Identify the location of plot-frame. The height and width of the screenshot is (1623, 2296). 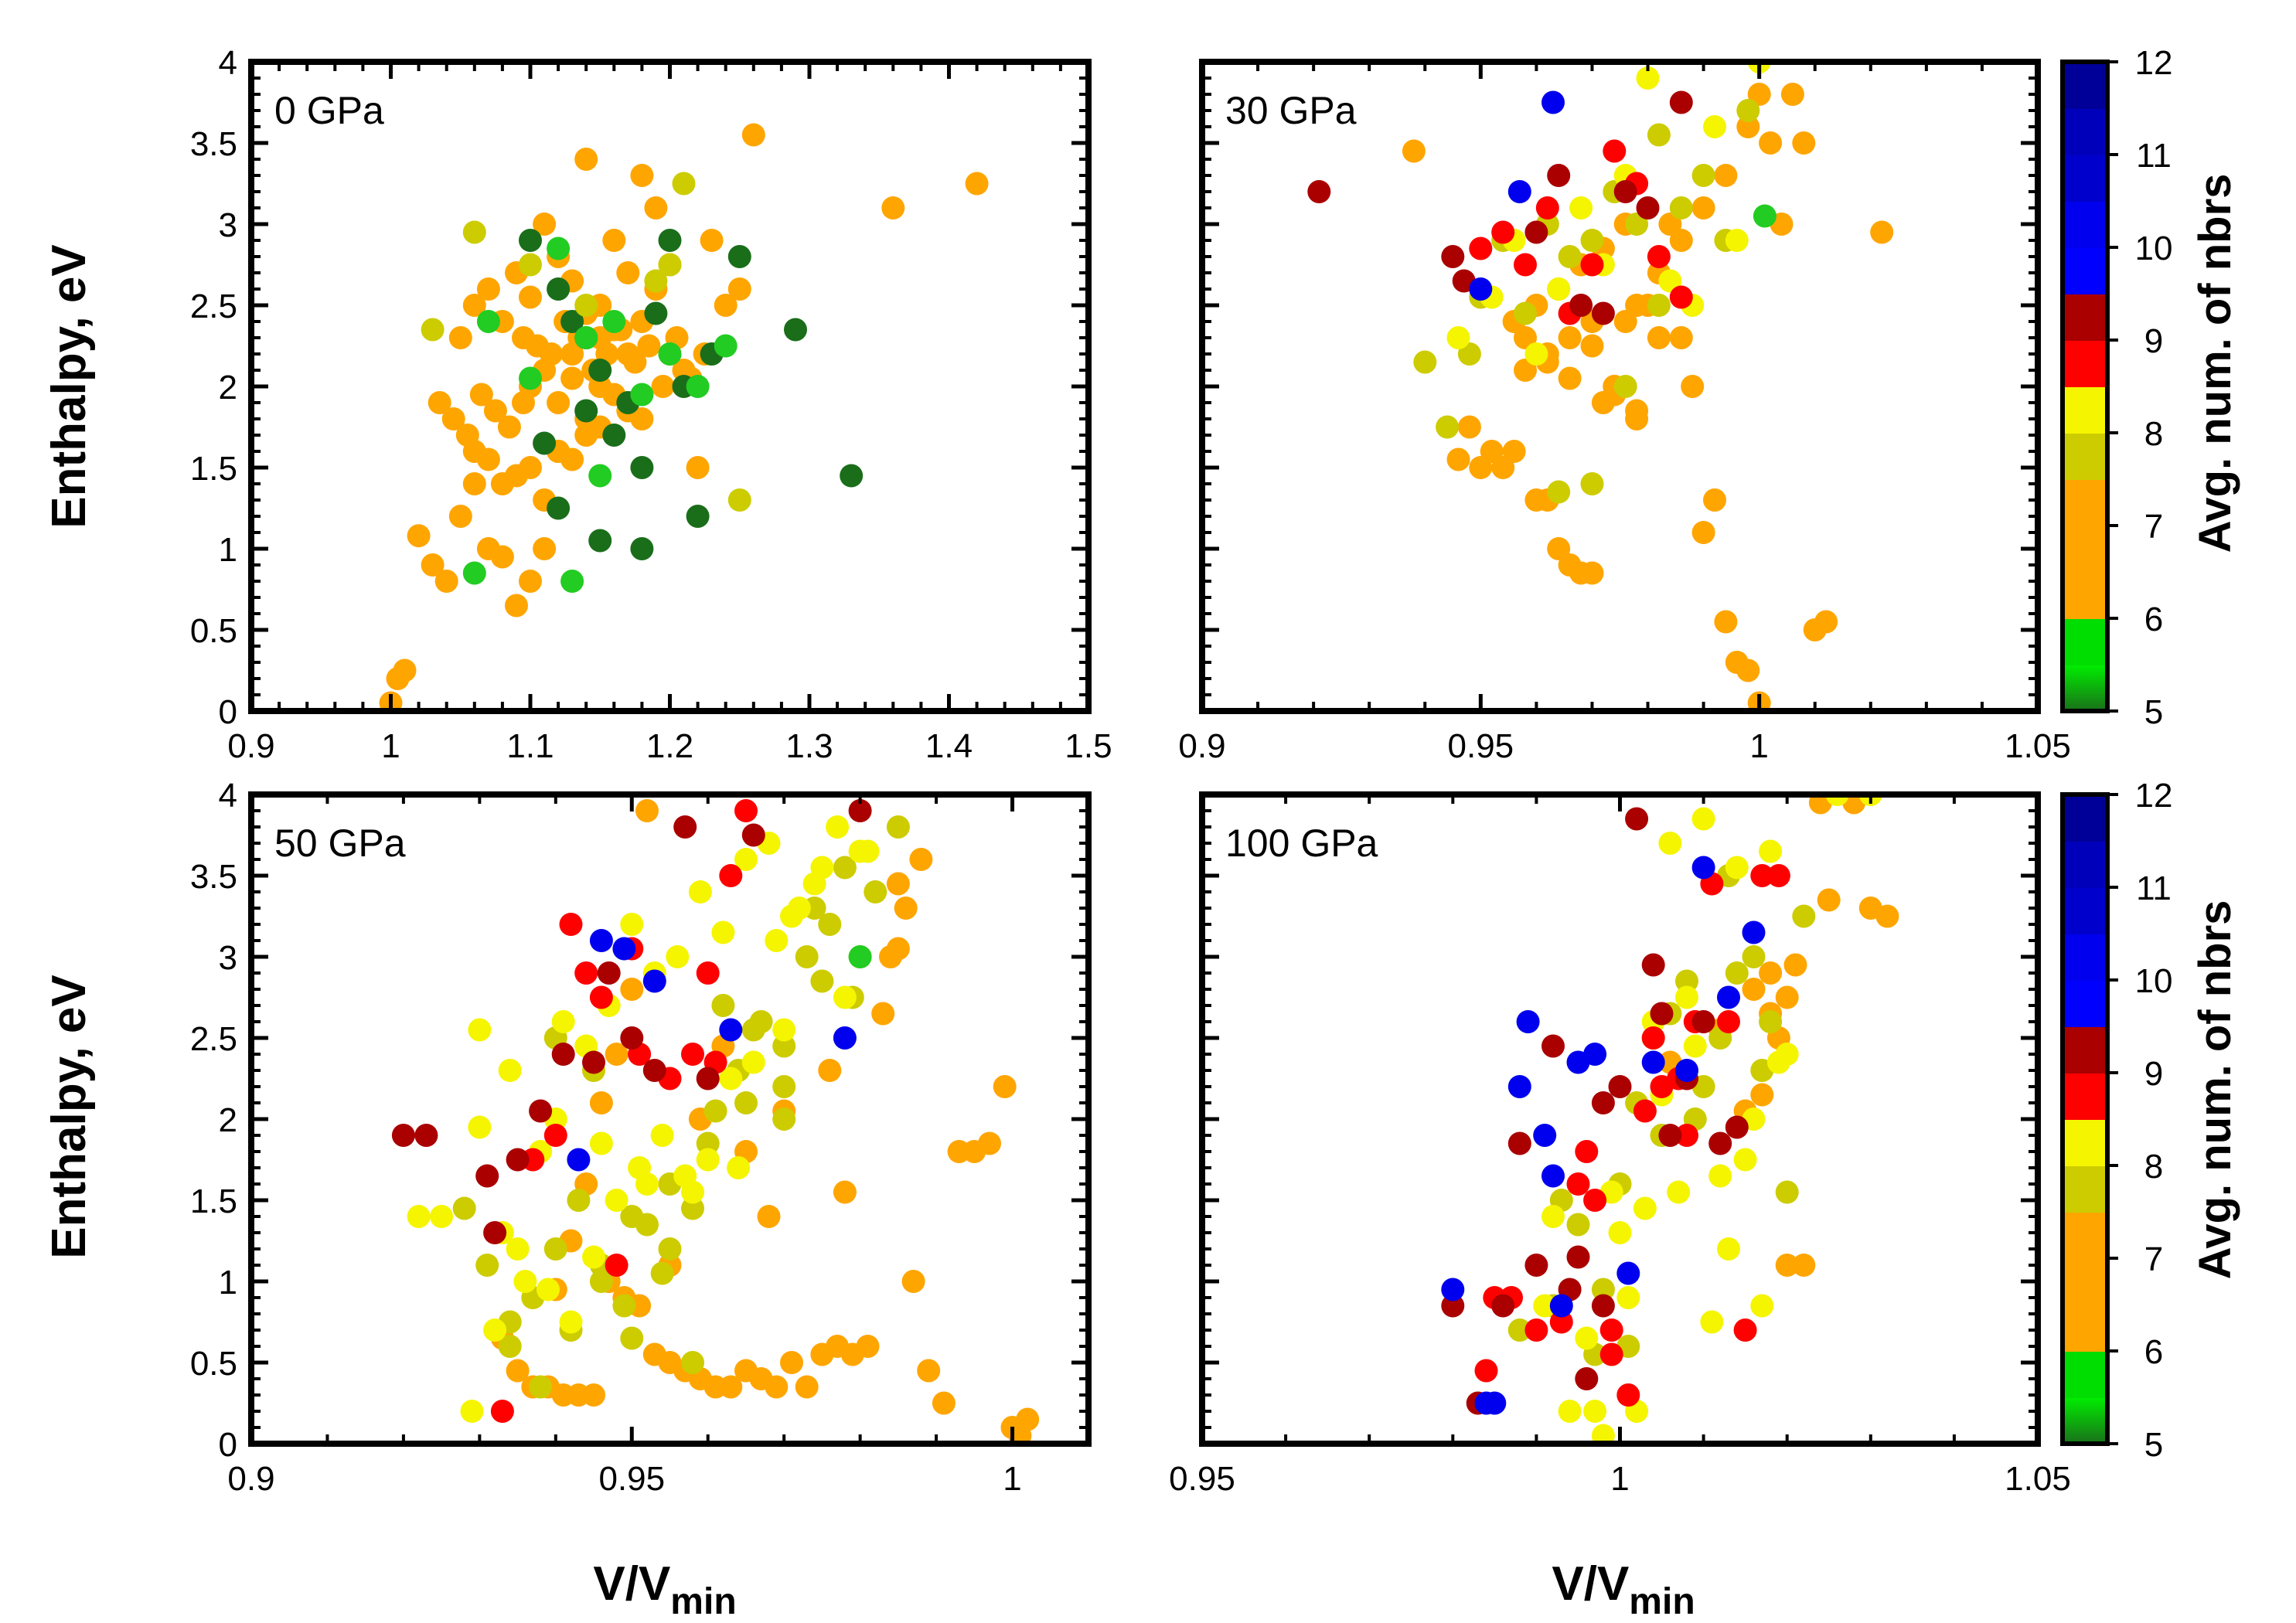
(670, 1119).